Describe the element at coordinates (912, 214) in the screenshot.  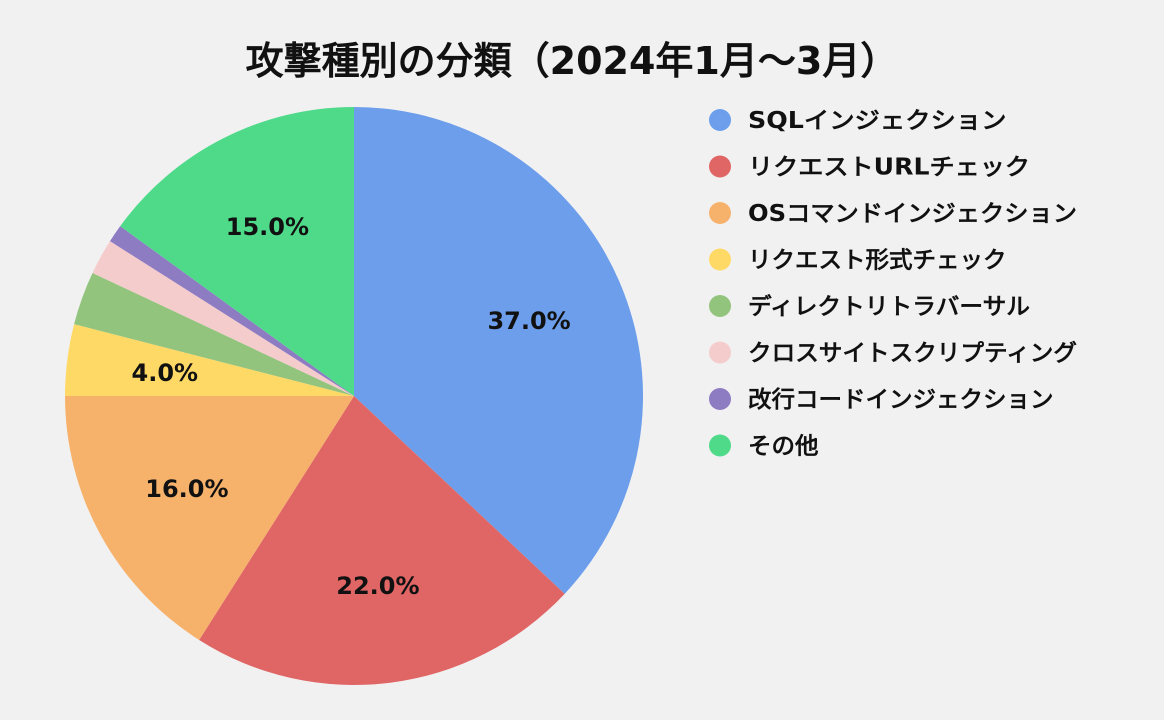
I see `legend-label: OSコマンドインジェクション` at that location.